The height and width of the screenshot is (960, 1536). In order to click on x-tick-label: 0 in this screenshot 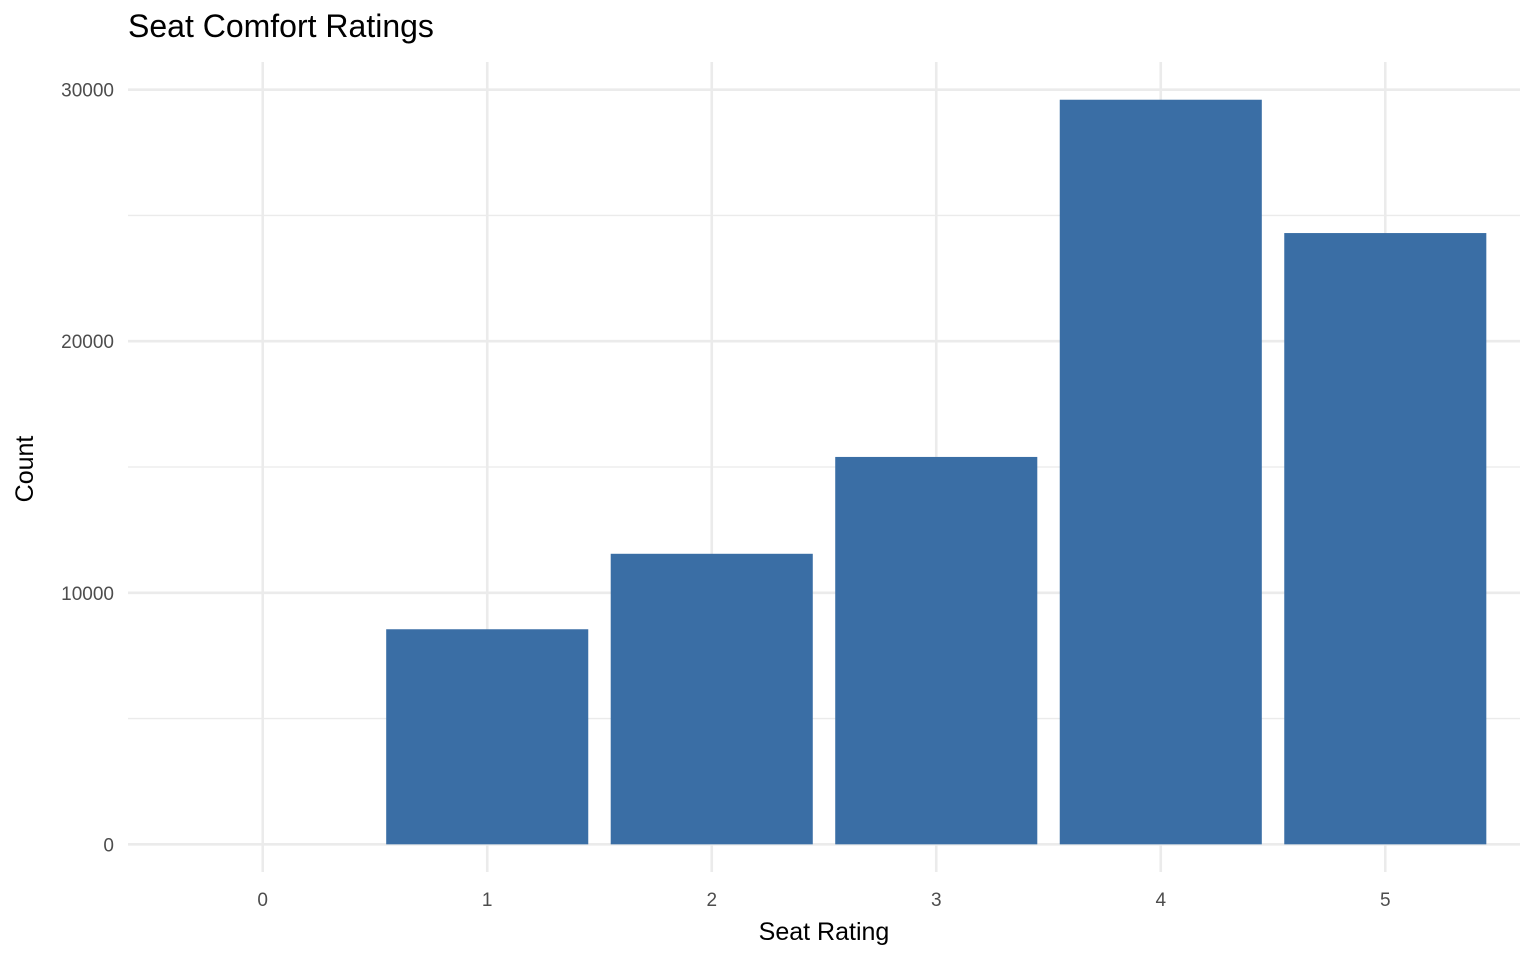, I will do `click(262, 900)`.